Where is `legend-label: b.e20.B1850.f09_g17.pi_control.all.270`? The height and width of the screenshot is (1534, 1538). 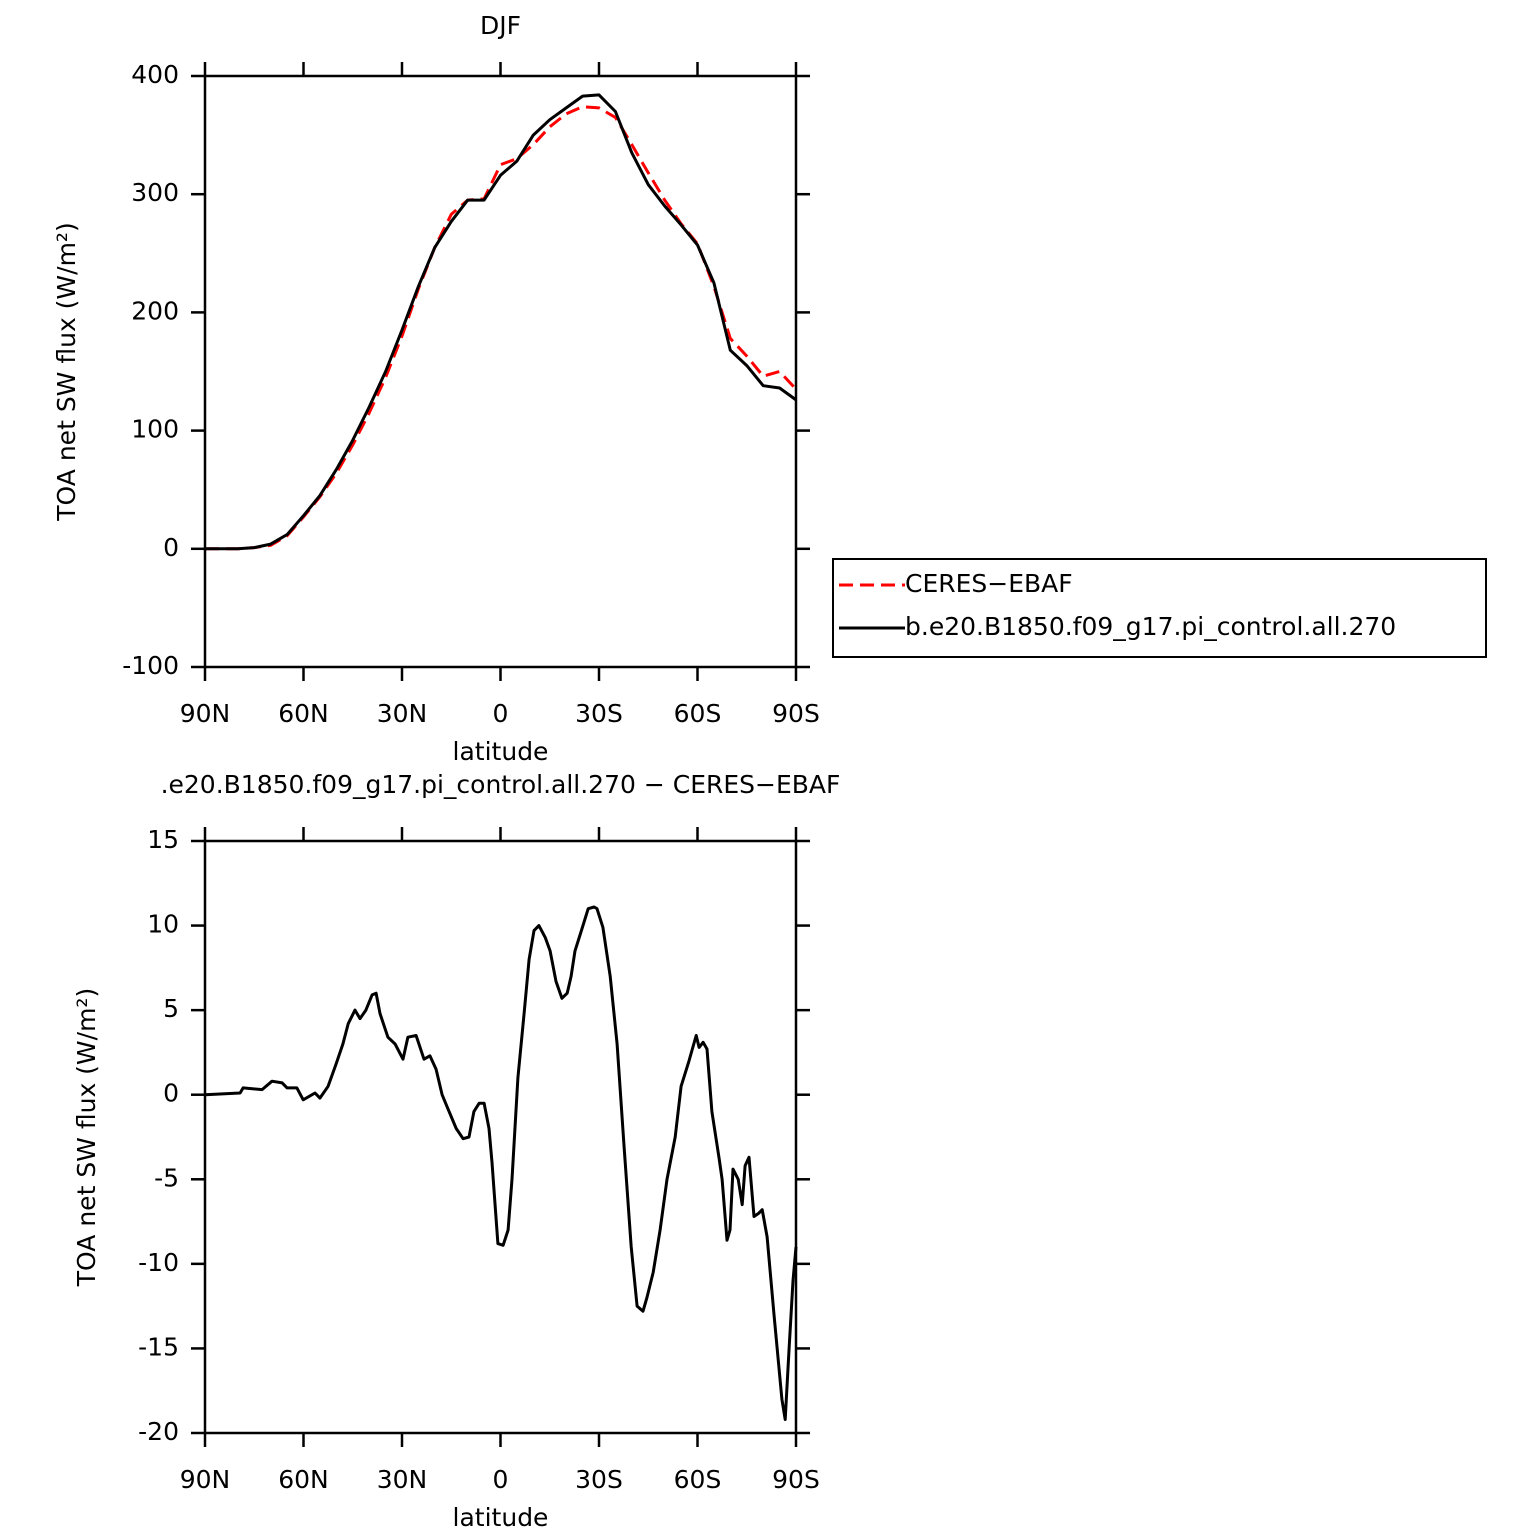 legend-label: b.e20.B1850.f09_g17.pi_control.all.270 is located at coordinates (1150, 626).